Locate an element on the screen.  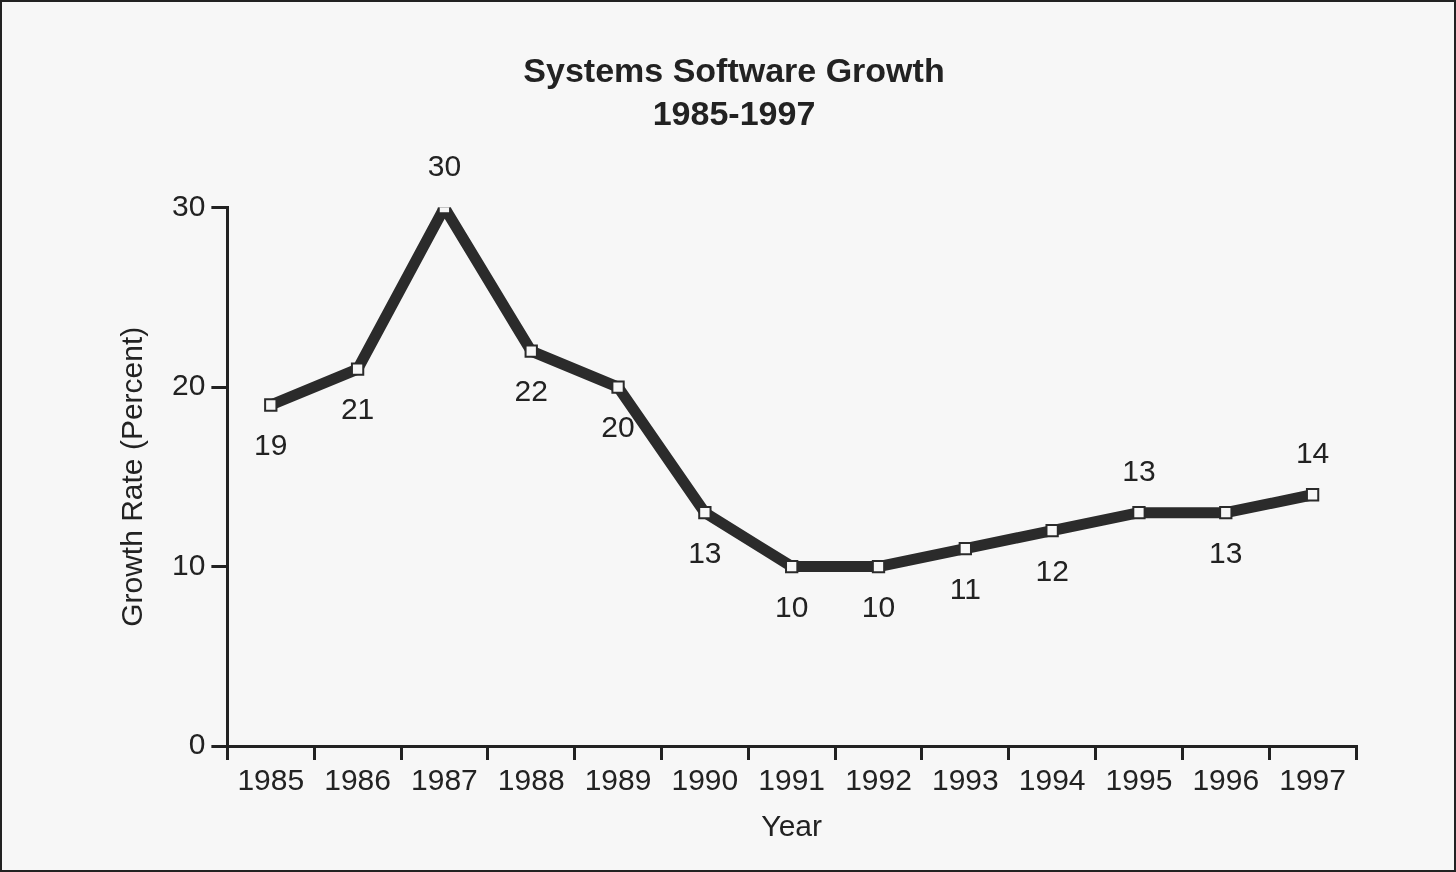
x-tick-label: 1993 is located at coordinates (965, 780).